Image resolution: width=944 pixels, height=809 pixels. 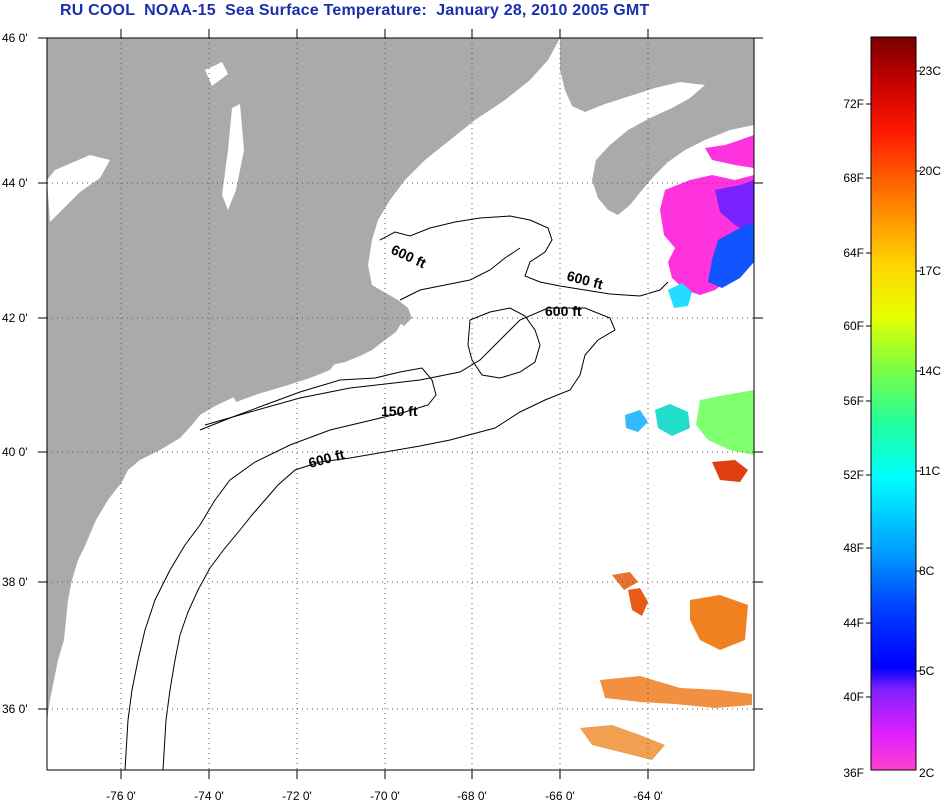 I want to click on sst-patch-orange-a, so click(x=719, y=622).